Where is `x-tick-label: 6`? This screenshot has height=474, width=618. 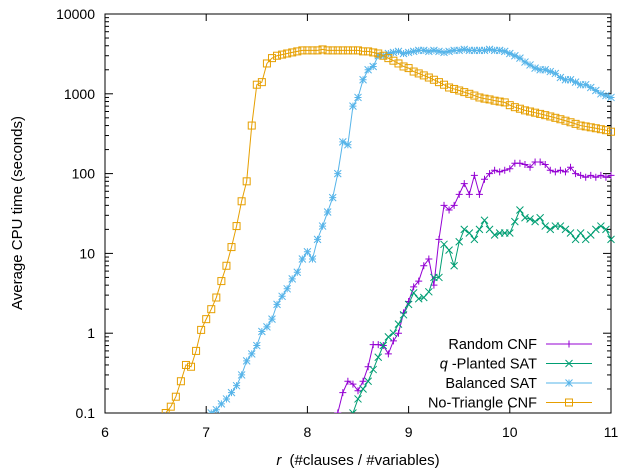 x-tick-label: 6 is located at coordinates (105, 432).